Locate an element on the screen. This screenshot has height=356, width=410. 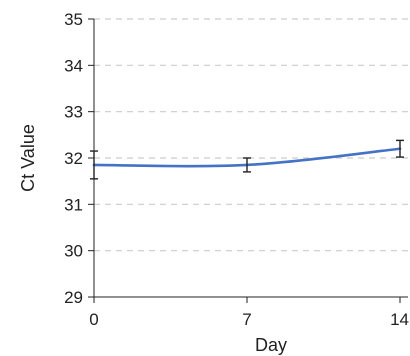
x-axis-title: Day is located at coordinates (271, 345).